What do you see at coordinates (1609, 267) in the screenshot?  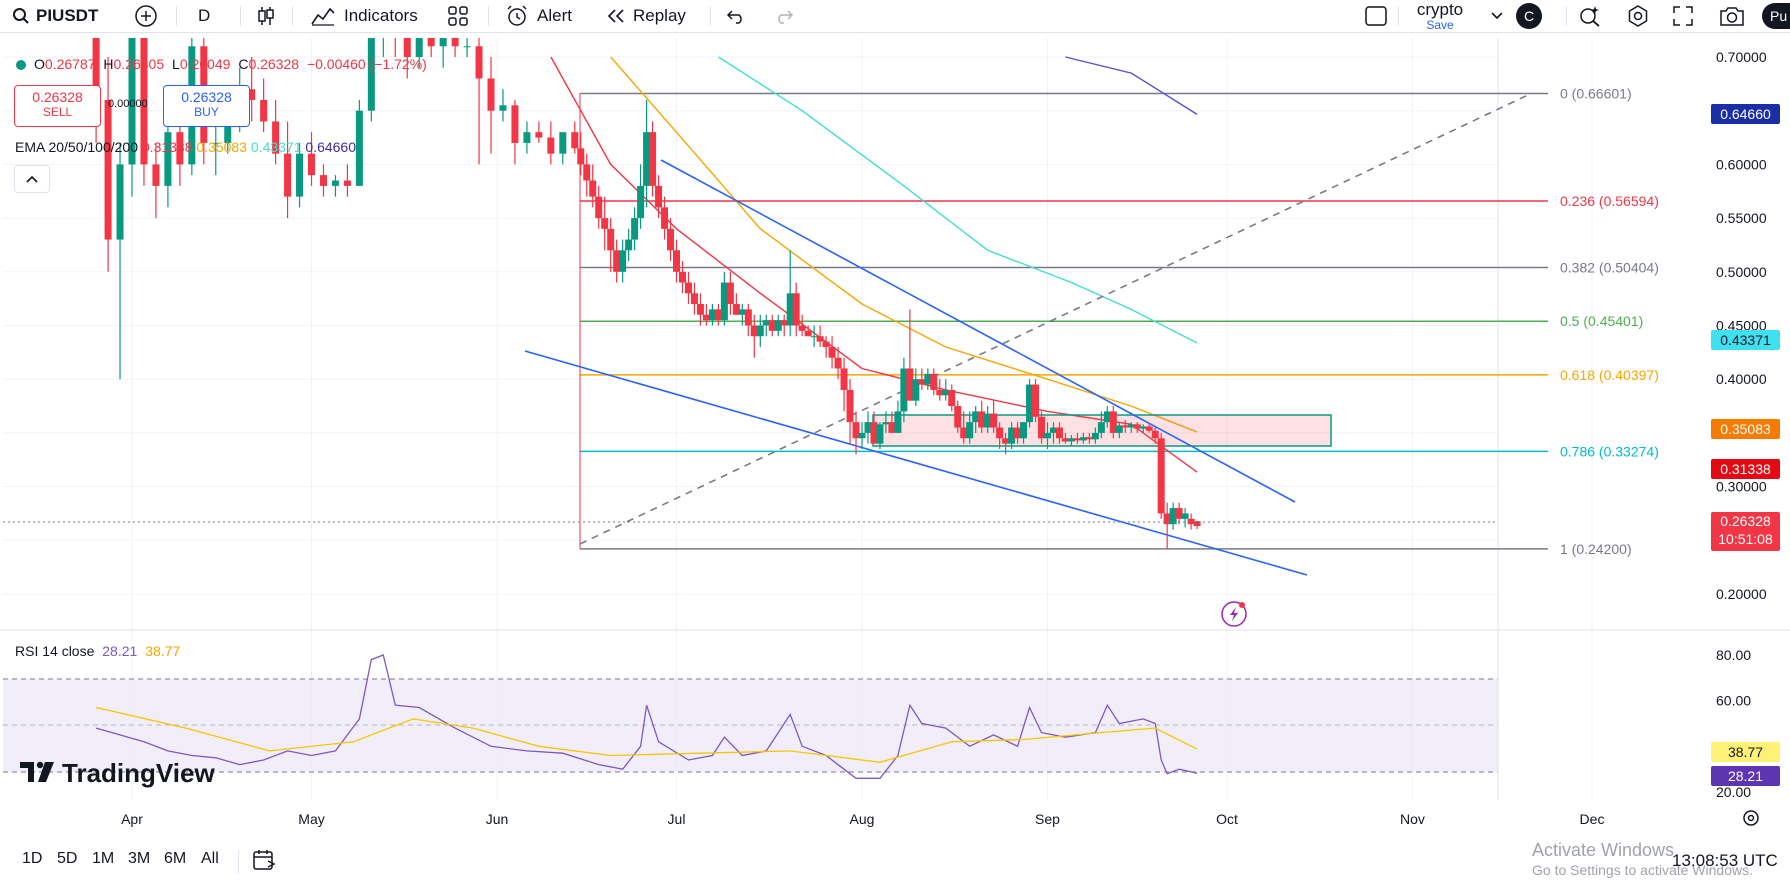 I see `fib-level-label: 0.382 (0.50404)` at bounding box center [1609, 267].